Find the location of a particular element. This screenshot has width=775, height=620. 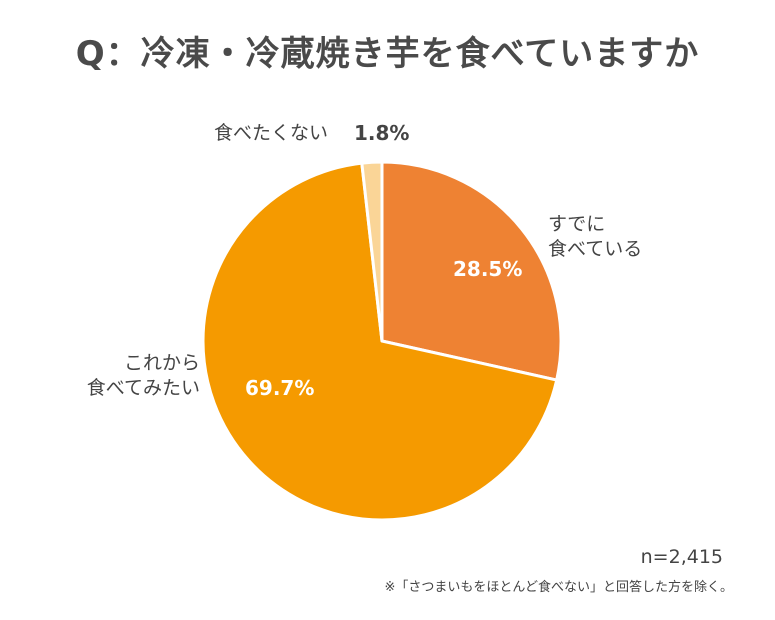

pie-slice-do-not-want is located at coordinates (372, 251).